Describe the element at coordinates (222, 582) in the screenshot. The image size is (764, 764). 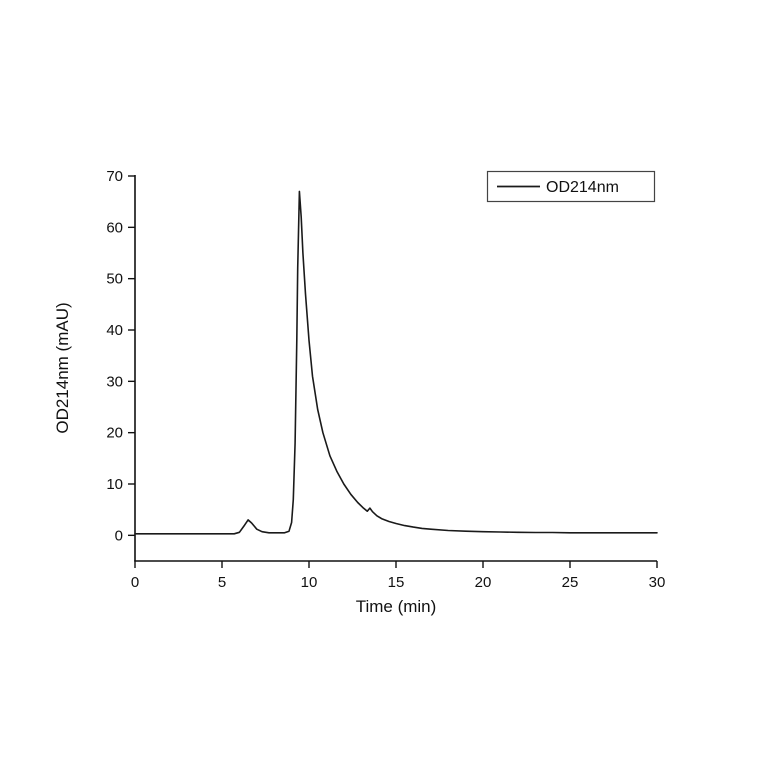
I see `x-tick-label-1: 5` at that location.